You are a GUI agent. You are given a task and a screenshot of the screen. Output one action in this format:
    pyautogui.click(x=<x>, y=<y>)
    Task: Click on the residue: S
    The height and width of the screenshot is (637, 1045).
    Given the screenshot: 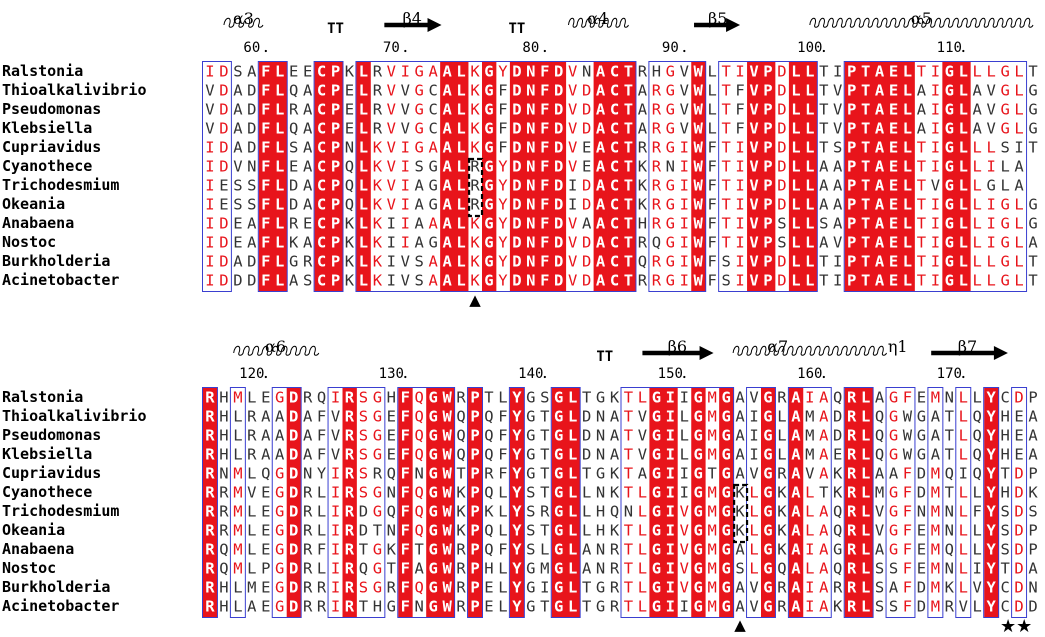 What is the action you would take?
    pyautogui.click(x=879, y=569)
    